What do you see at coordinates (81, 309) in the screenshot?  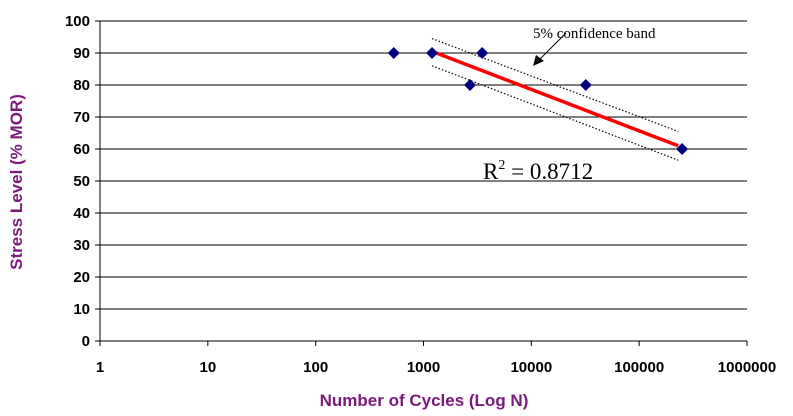 I see `y-tick-label: 10` at bounding box center [81, 309].